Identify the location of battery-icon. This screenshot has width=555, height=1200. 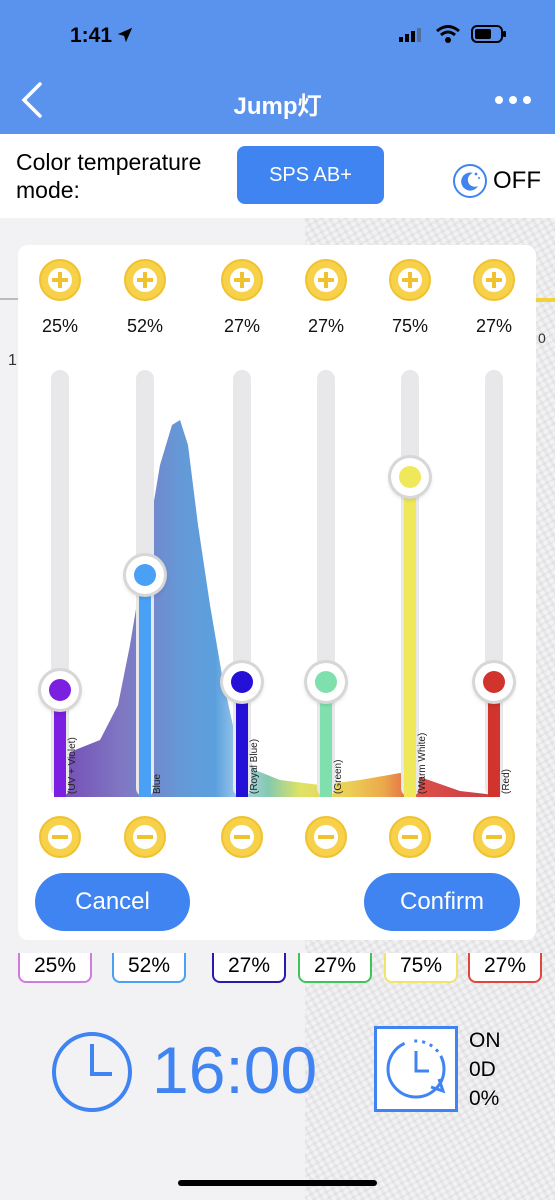
(488, 34).